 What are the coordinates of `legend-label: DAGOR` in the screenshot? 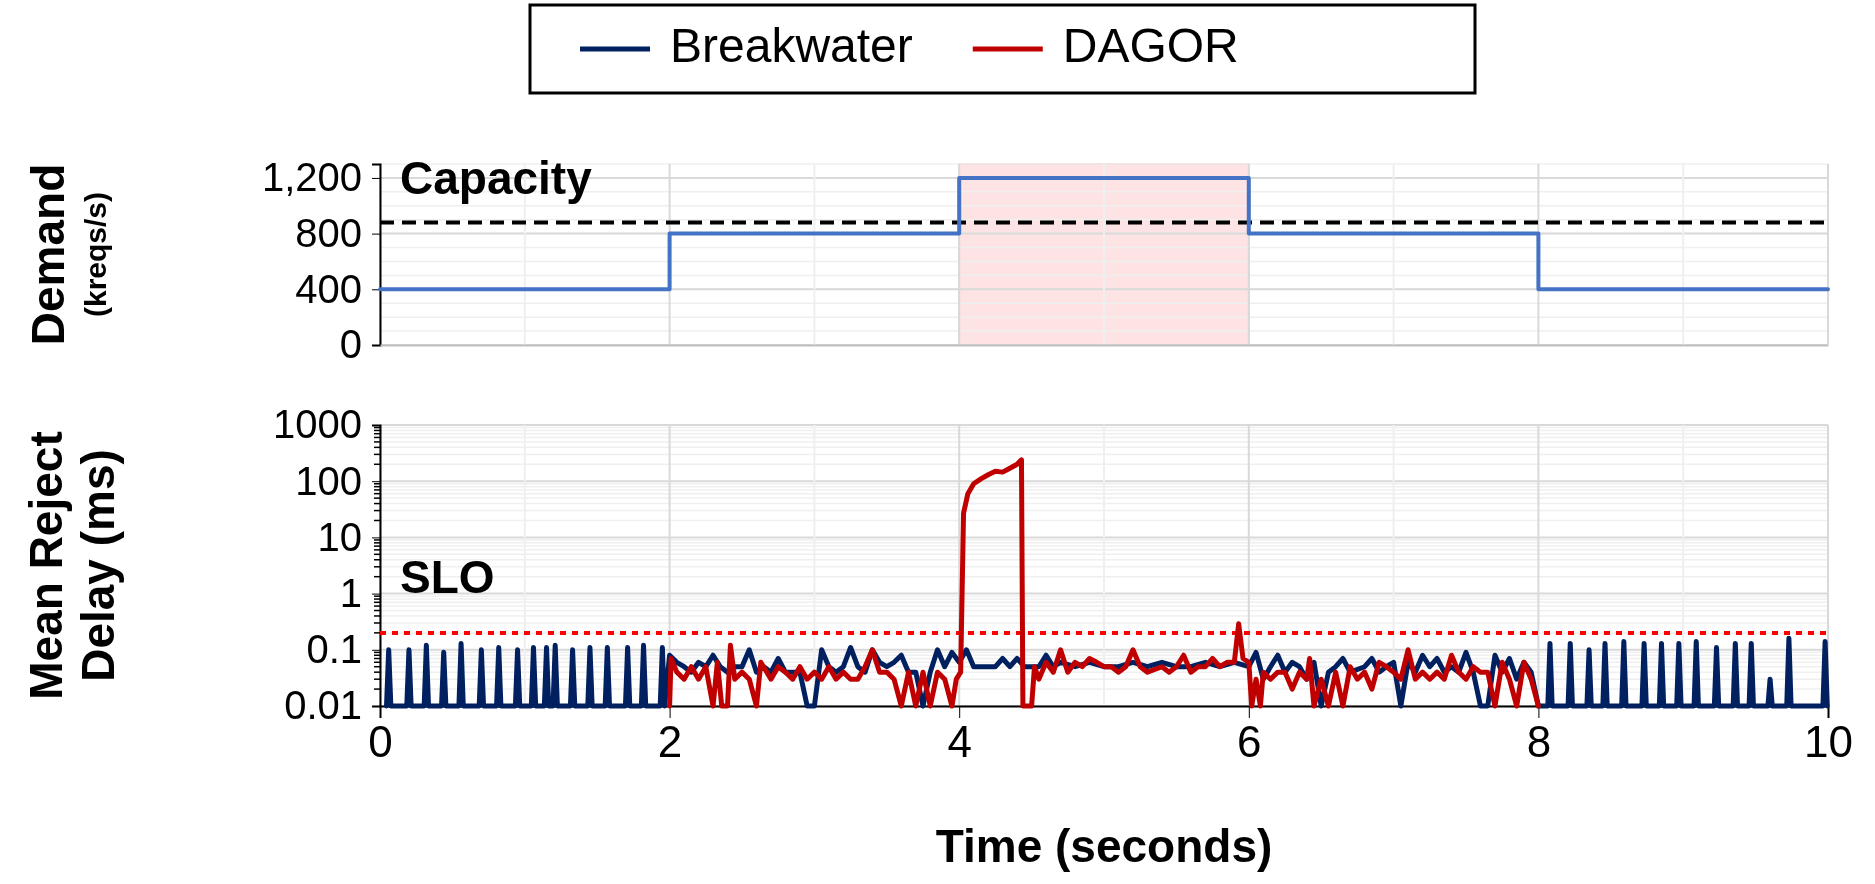 It's located at (1150, 45).